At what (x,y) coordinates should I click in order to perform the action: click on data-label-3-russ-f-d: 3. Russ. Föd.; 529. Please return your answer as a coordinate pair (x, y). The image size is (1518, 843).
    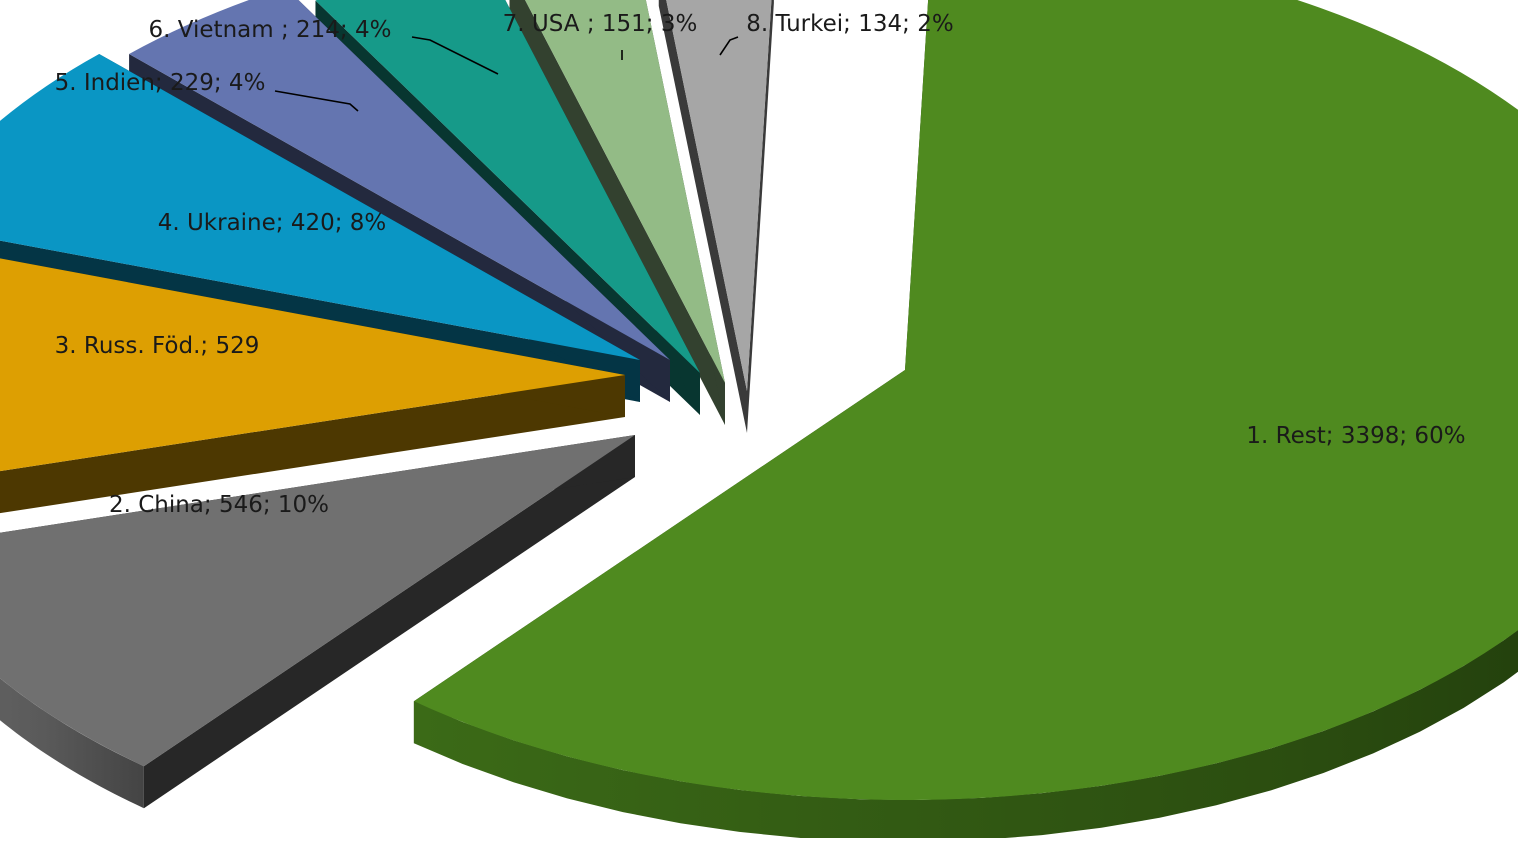
    Looking at the image, I should click on (157, 346).